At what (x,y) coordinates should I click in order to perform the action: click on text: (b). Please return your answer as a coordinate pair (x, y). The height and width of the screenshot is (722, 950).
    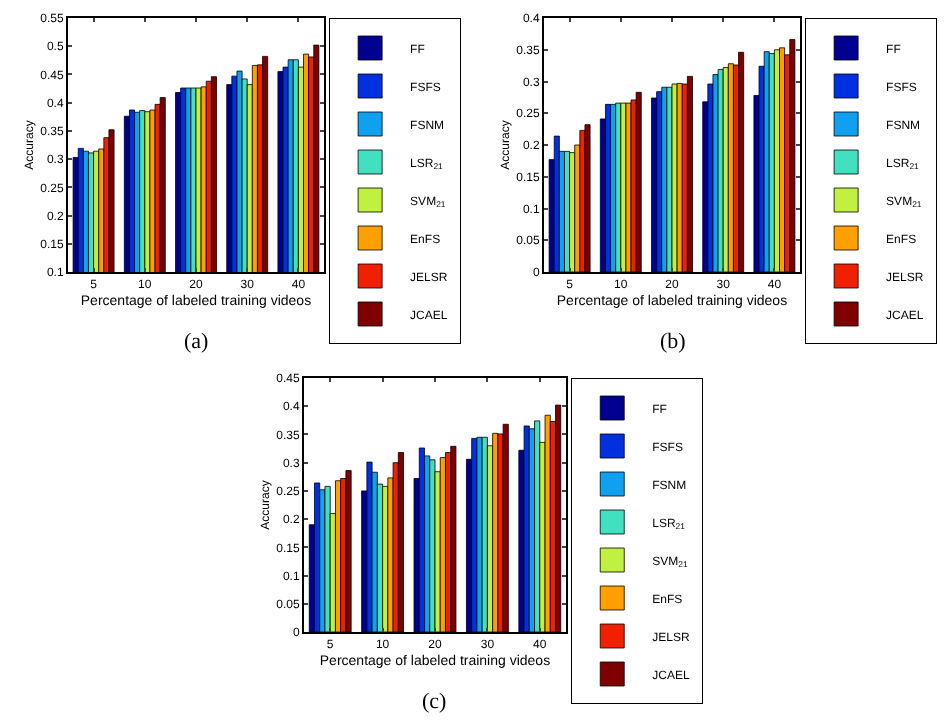
    Looking at the image, I should click on (673, 342).